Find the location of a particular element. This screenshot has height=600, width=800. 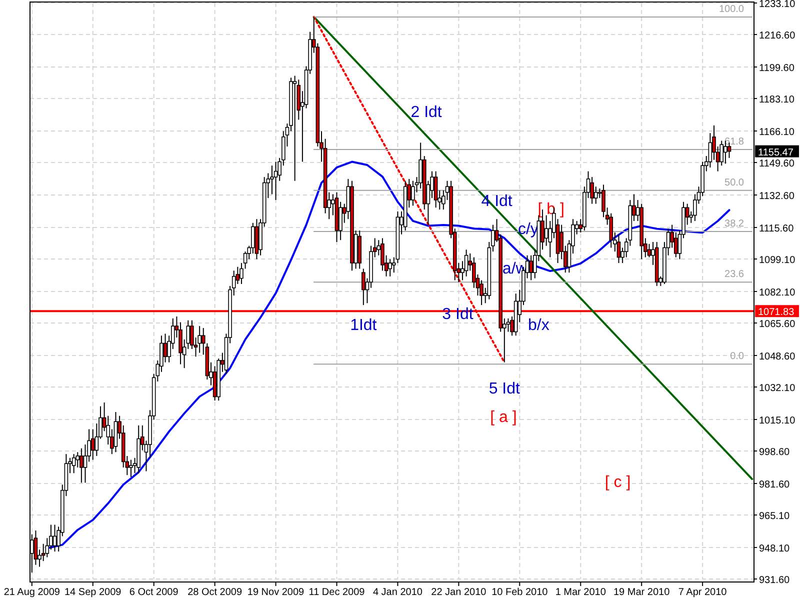

x-tick-label: 10 Feb 2010 is located at coordinates (520, 592).